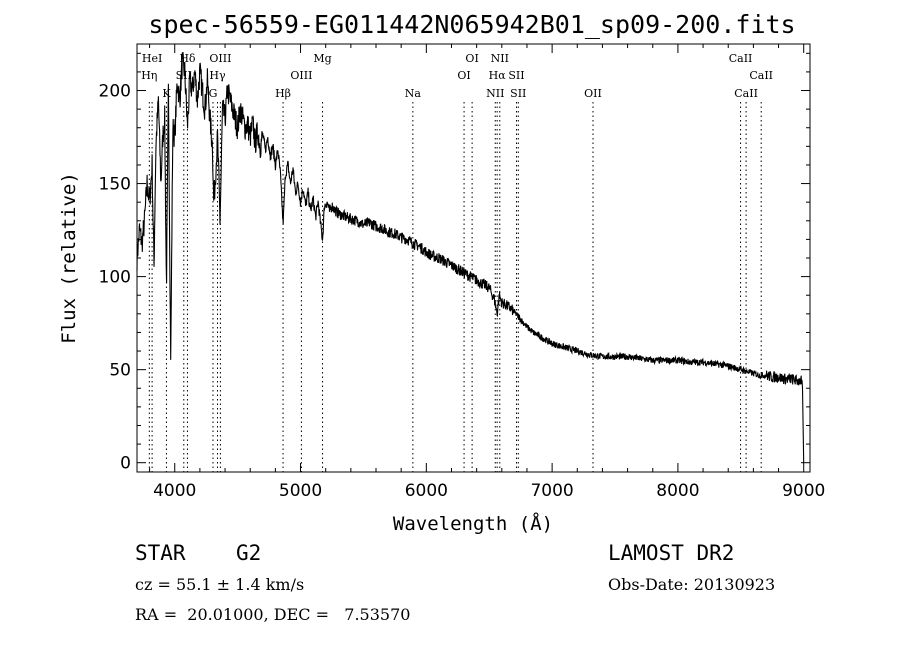 The width and height of the screenshot is (900, 650). What do you see at coordinates (69, 258) in the screenshot?
I see `y-axis-label: Flux (relative)` at bounding box center [69, 258].